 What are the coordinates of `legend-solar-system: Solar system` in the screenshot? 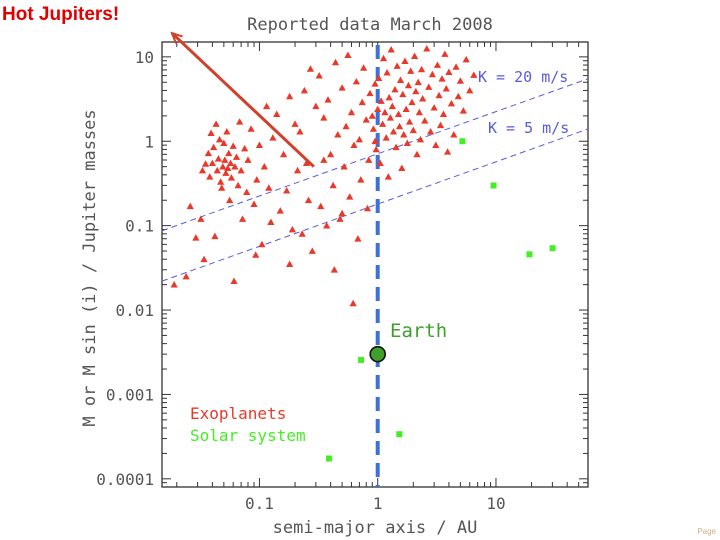 It's located at (248, 435).